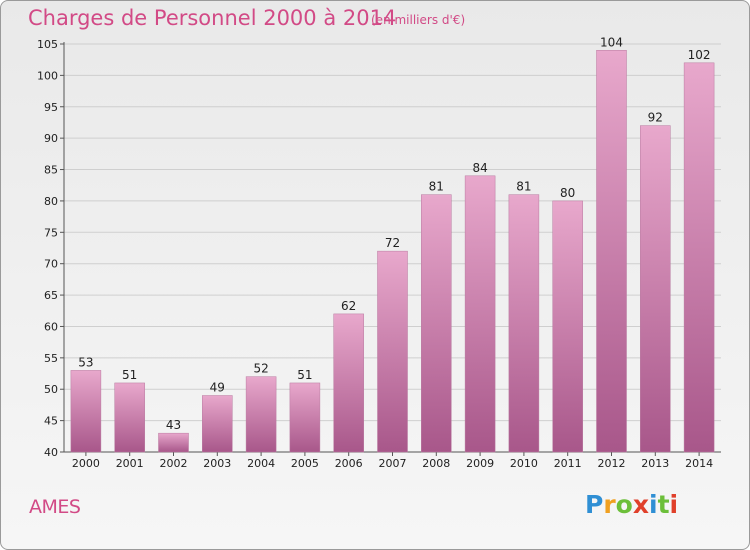 The width and height of the screenshot is (750, 550). Describe the element at coordinates (567, 193) in the screenshot. I see `bar-value-label: 80` at that location.